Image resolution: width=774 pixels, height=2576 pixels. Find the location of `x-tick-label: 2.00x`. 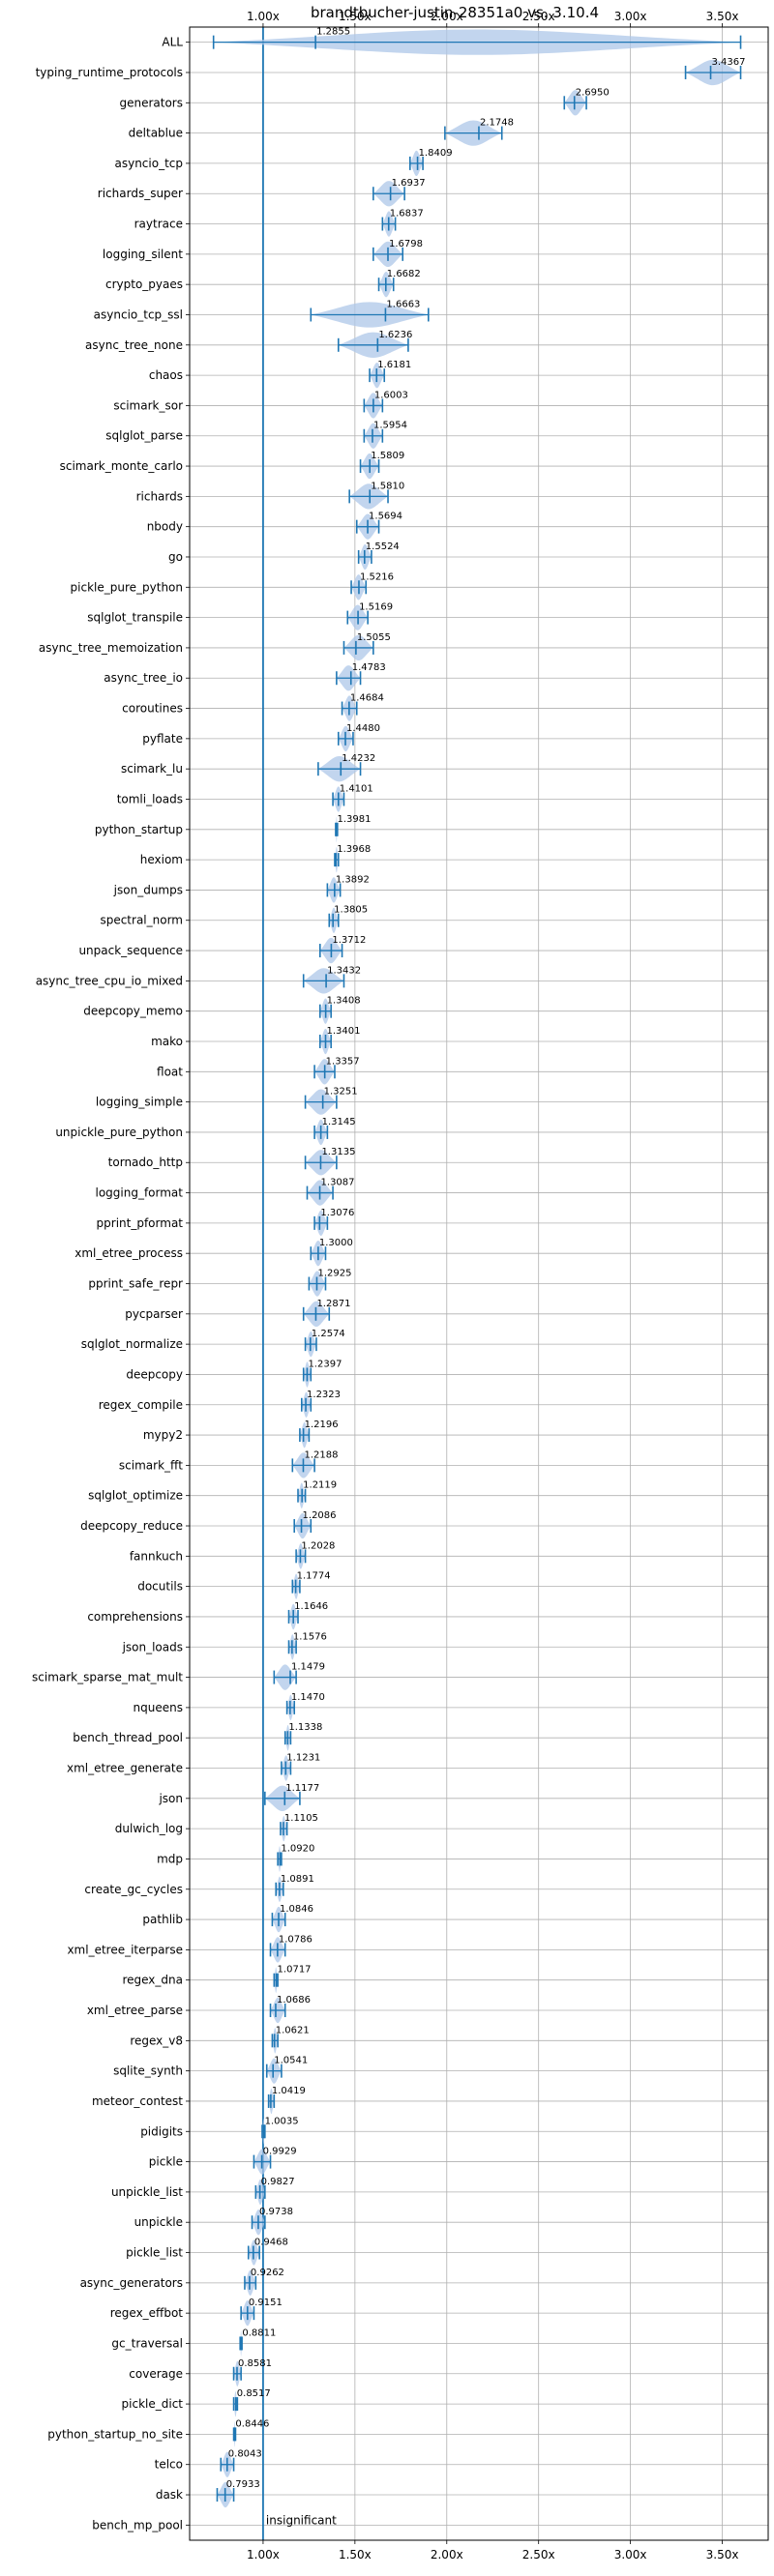

x-tick-label: 2.00x is located at coordinates (447, 16).